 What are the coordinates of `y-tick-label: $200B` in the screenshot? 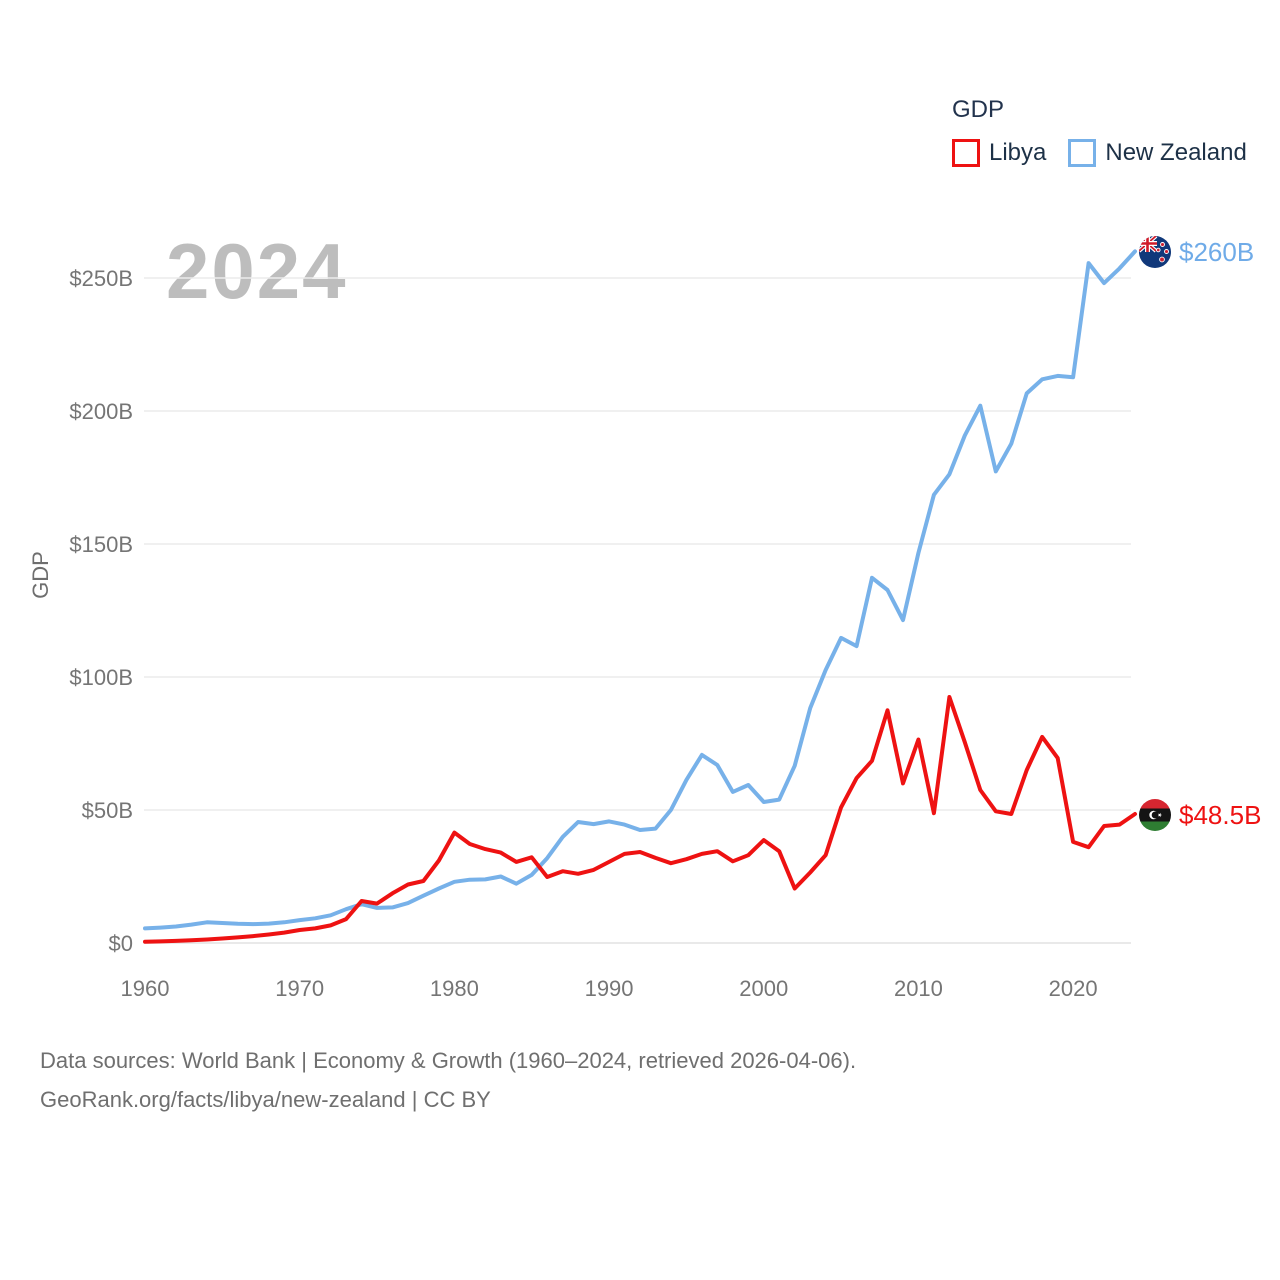 It's located at (101, 411).